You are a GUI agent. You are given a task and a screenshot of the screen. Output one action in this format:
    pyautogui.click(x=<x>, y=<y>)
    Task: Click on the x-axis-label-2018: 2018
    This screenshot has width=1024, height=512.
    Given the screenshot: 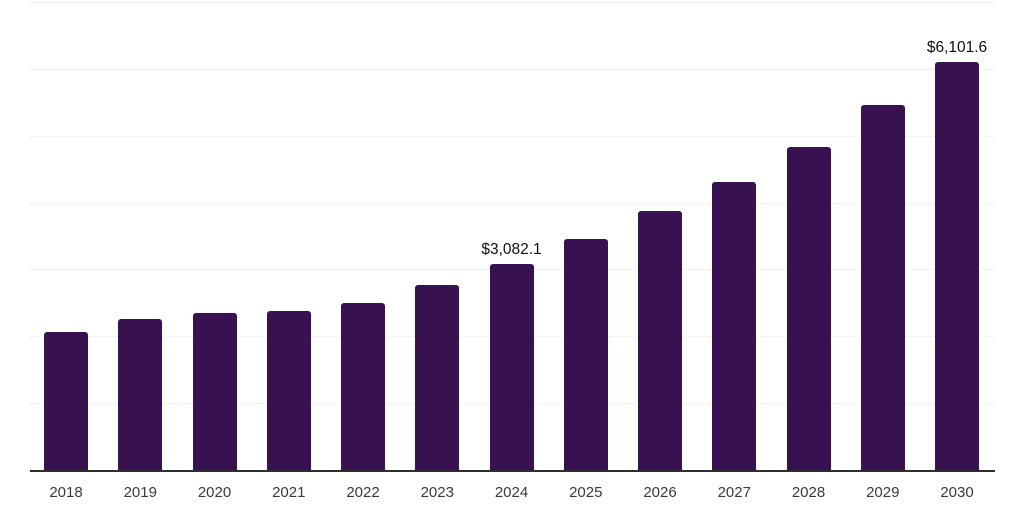 What is the action you would take?
    pyautogui.click(x=66, y=492)
    